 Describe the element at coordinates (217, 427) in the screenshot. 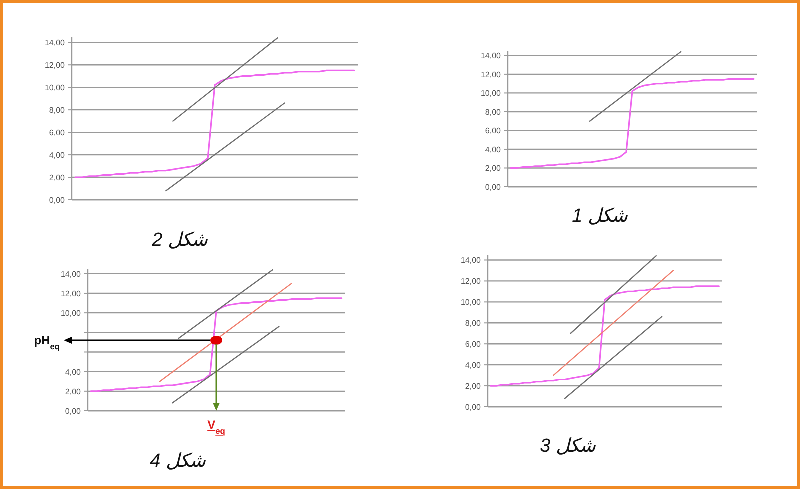

I see `text: V$_{eq}$` at that location.